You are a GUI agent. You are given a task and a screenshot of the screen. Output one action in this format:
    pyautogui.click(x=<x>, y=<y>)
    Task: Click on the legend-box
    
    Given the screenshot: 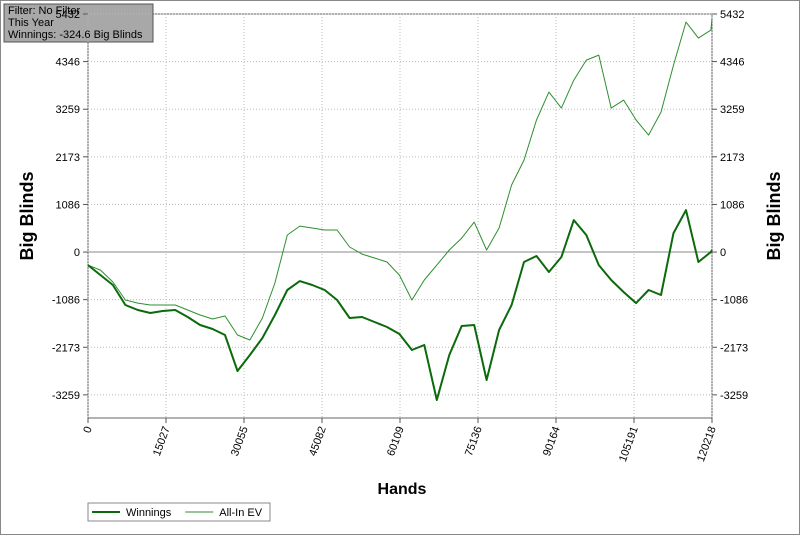 What is the action you would take?
    pyautogui.click(x=179, y=512)
    